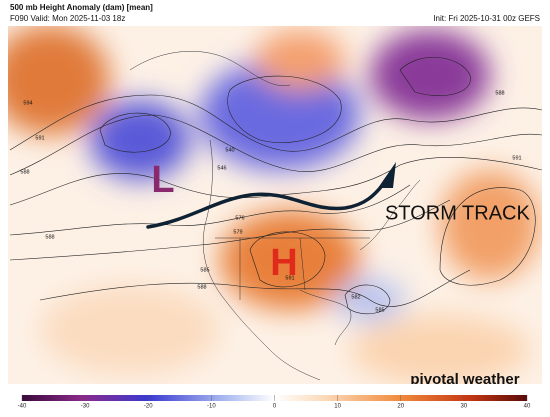  Describe the element at coordinates (211, 407) in the screenshot. I see `colorbar-tick-label: -10` at that location.